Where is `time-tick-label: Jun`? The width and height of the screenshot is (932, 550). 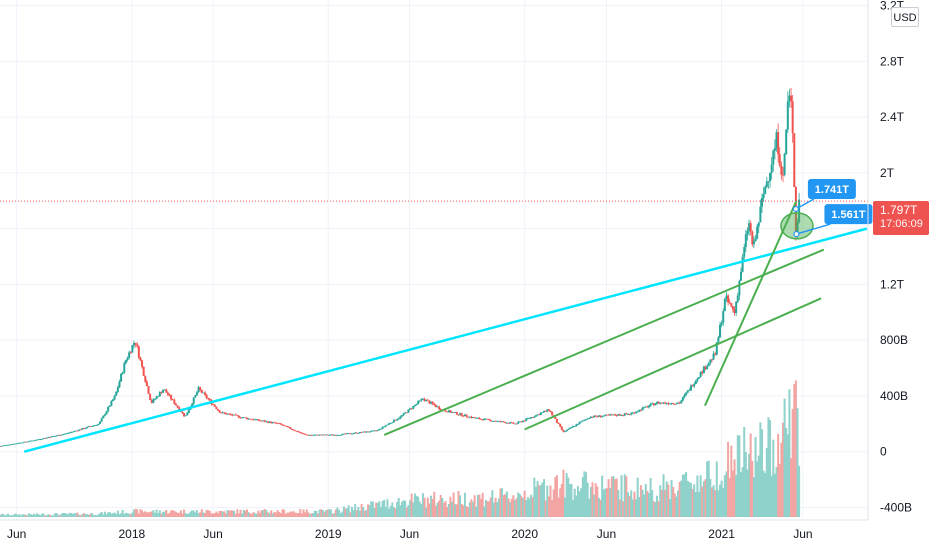
time-tick-label: Jun is located at coordinates (16, 534).